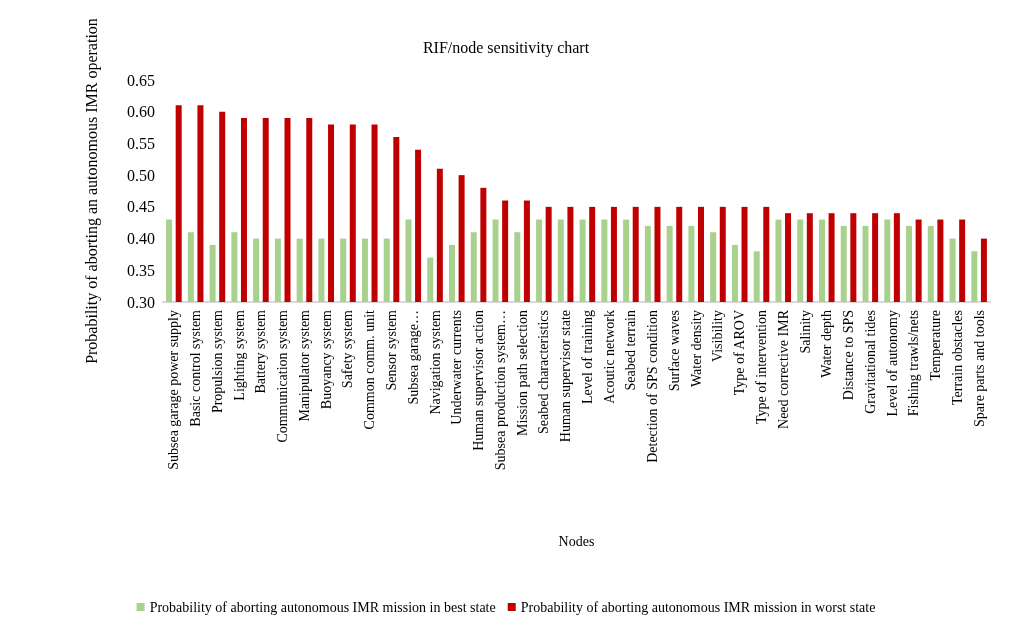 The width and height of the screenshot is (1012, 639). What do you see at coordinates (141, 112) in the screenshot?
I see `y-tick-label: 0.60` at bounding box center [141, 112].